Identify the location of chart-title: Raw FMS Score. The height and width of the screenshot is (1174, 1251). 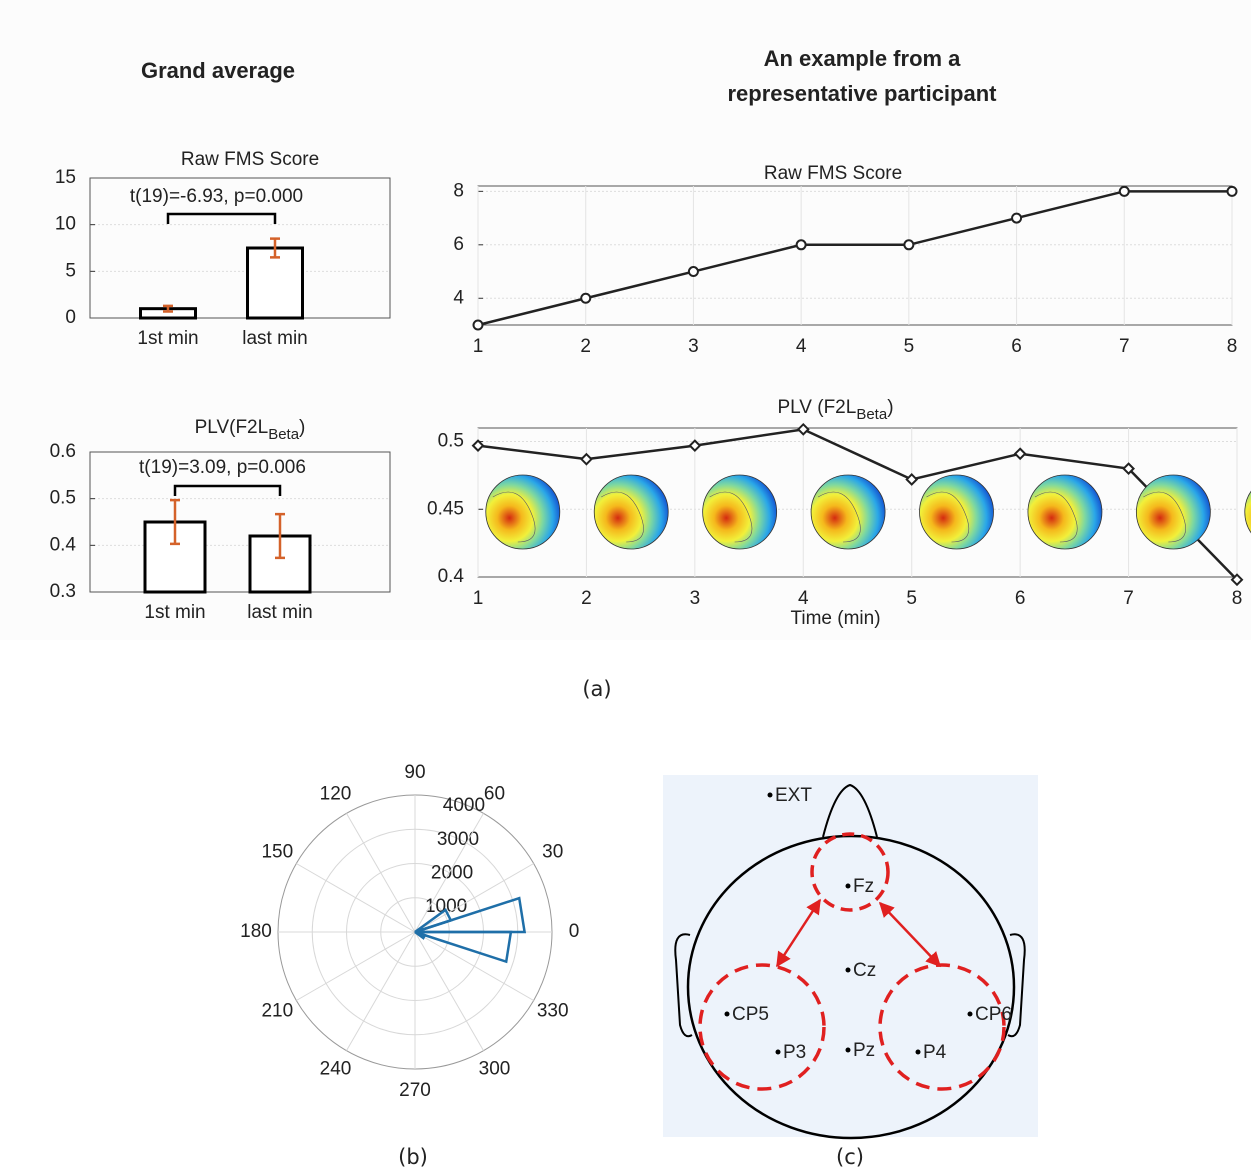
(250, 159).